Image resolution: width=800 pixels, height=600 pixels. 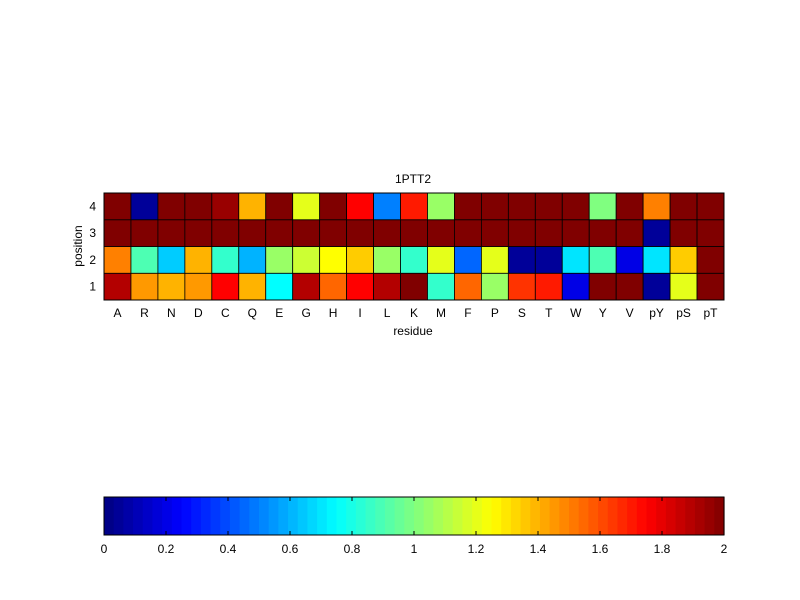 What do you see at coordinates (548, 286) in the screenshot?
I see `heatmap-cell-1-T` at bounding box center [548, 286].